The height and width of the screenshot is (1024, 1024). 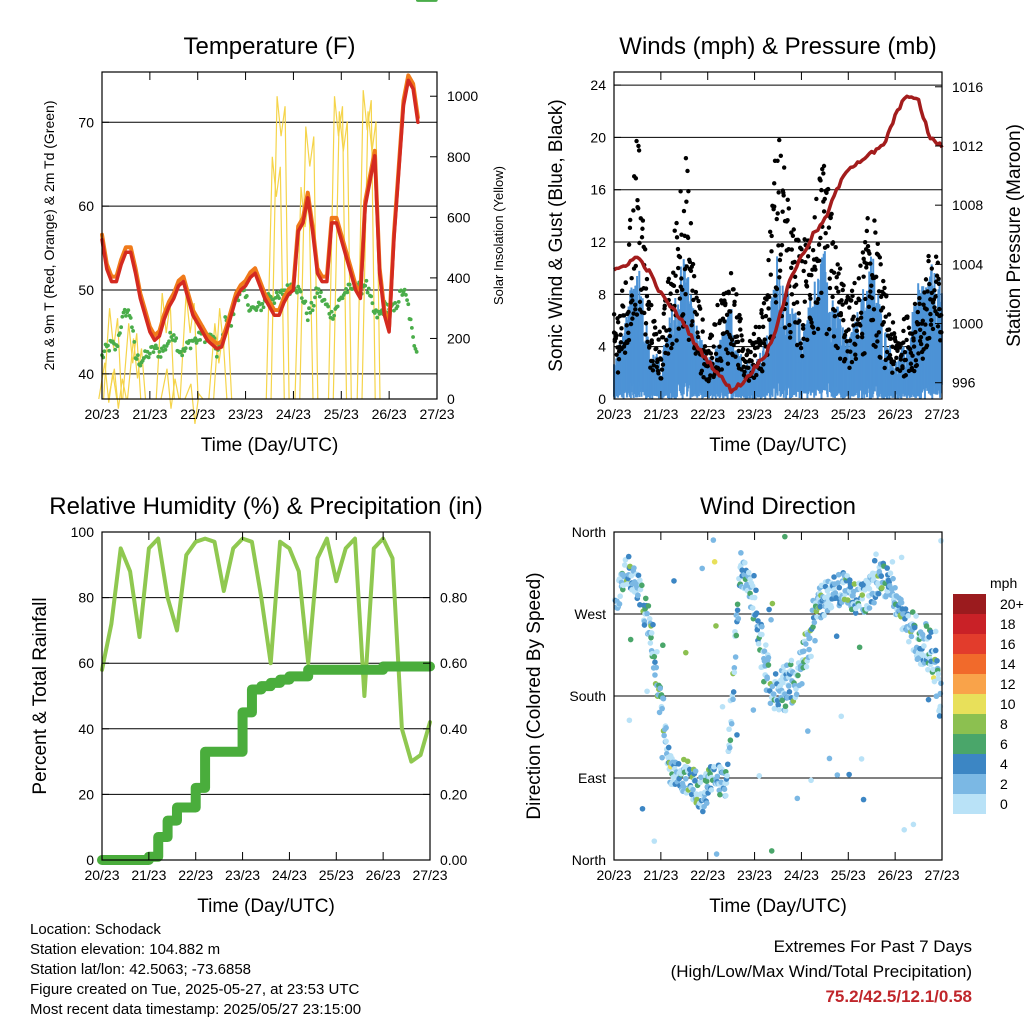 What do you see at coordinates (1008, 684) in the screenshot?
I see `legend-label: 12` at bounding box center [1008, 684].